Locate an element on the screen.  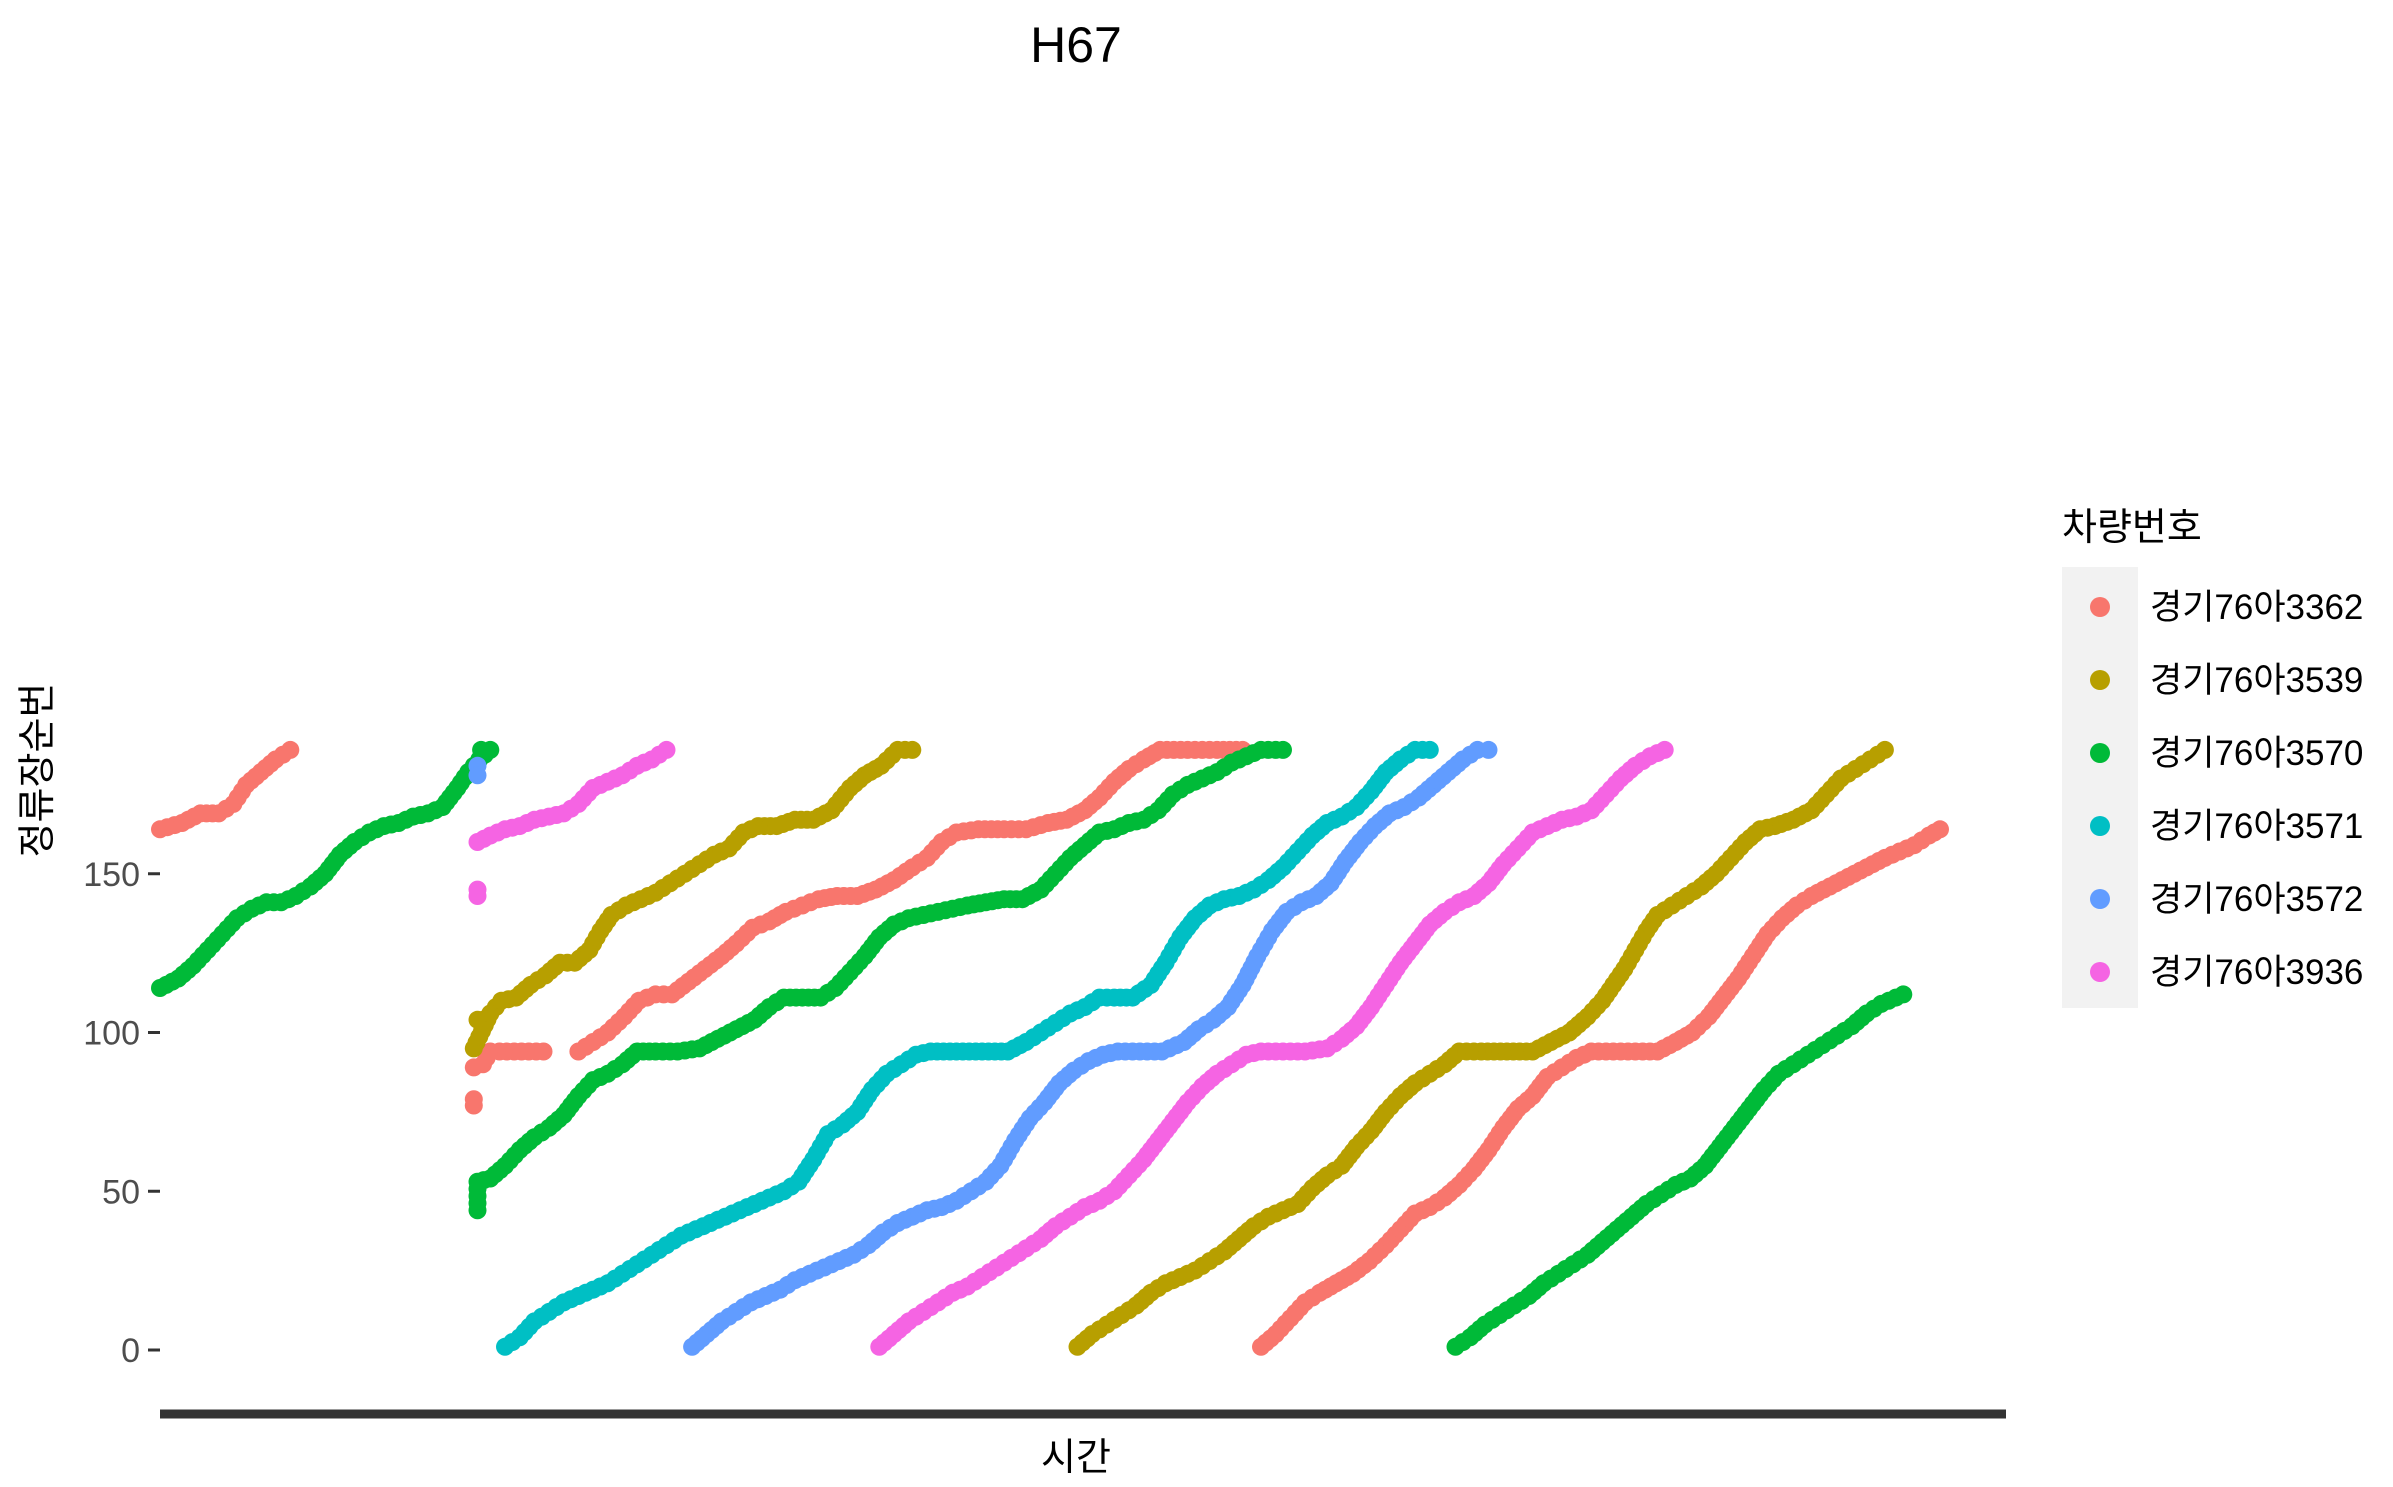
y-axis-label: 정류장순번 is located at coordinates (38, 770).